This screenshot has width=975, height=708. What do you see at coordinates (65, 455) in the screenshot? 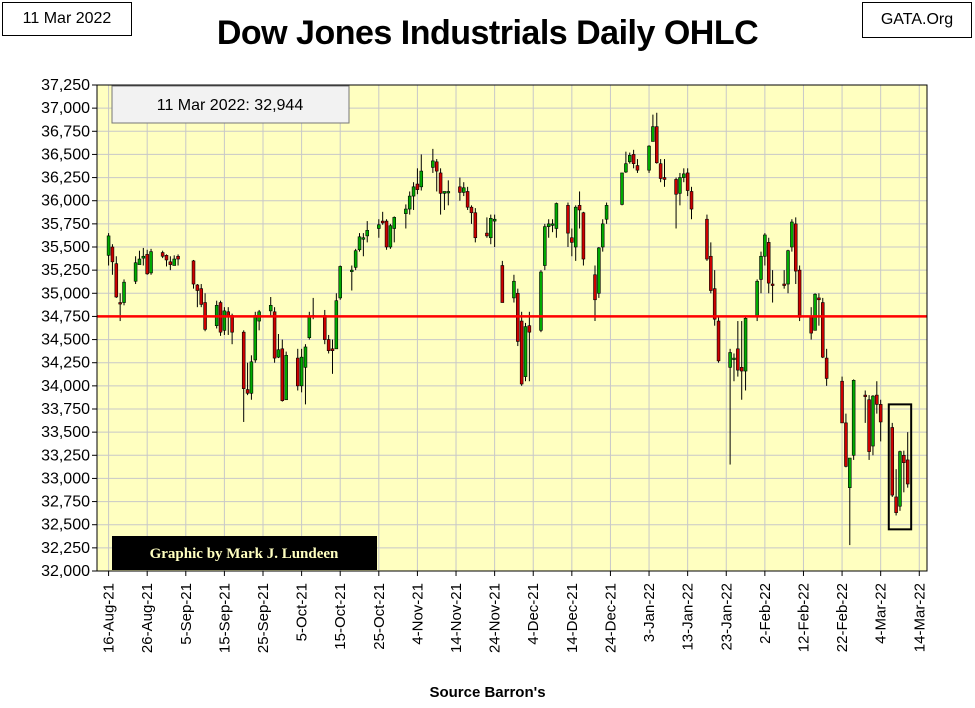
I see `y-tick-label: 33,250` at bounding box center [65, 455].